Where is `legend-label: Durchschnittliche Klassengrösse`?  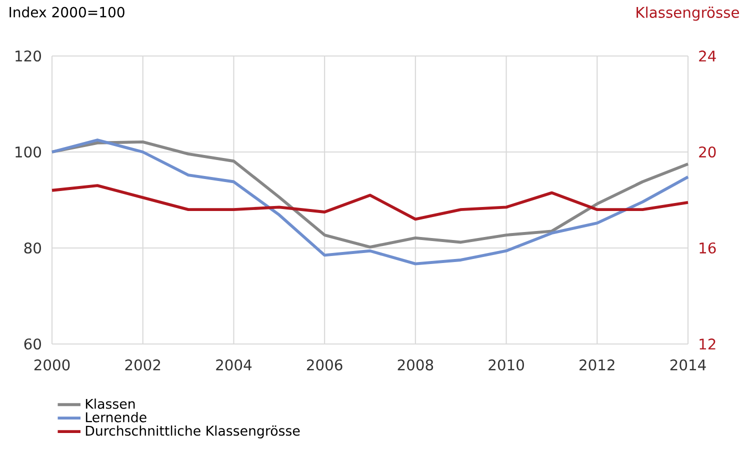
legend-label: Durchschnittliche Klassengrösse is located at coordinates (193, 431).